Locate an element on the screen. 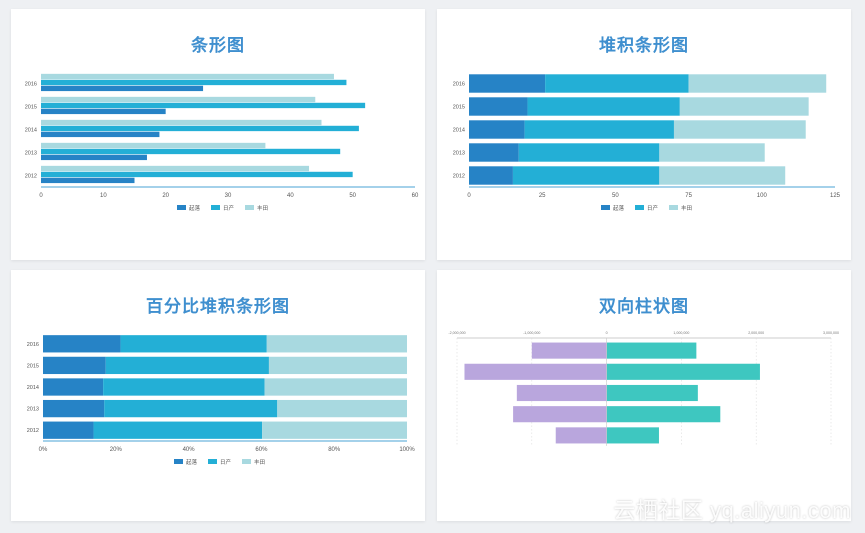 Image resolution: width=865 pixels, height=533 pixels. x-tick-label: 80% is located at coordinates (334, 450).